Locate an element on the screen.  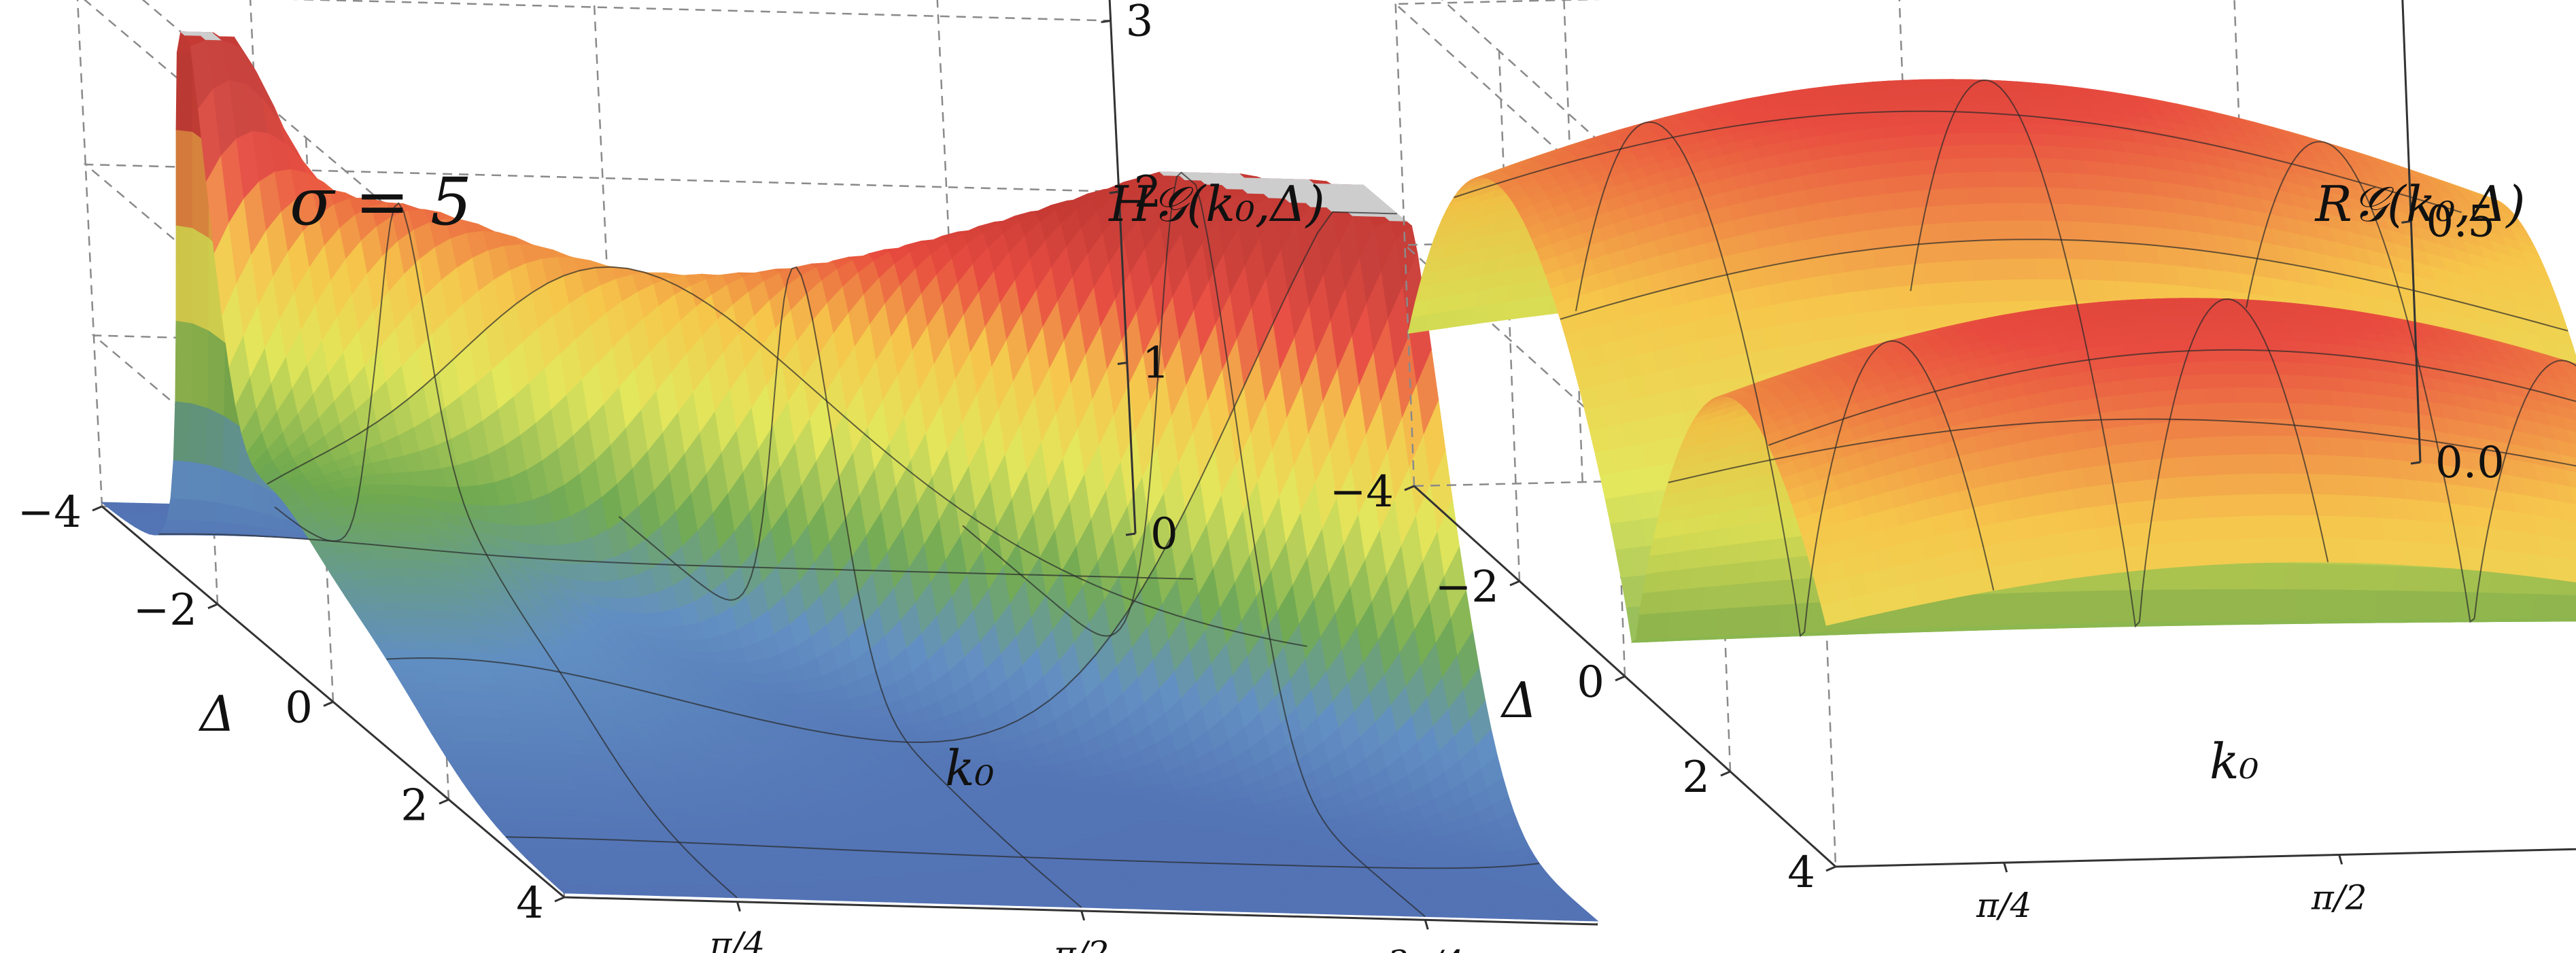
z-axis-label: R𝒢(k₀,Δ) is located at coordinates (2419, 203).